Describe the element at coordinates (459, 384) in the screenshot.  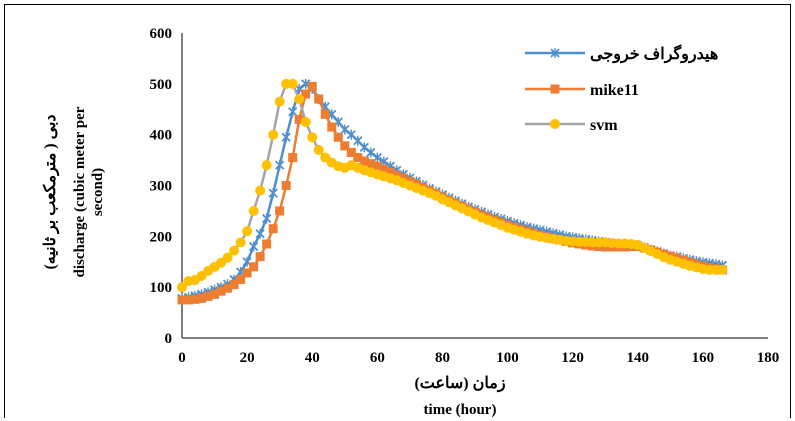
I see `x-axis-title-persian: زمان (ساعت)` at that location.